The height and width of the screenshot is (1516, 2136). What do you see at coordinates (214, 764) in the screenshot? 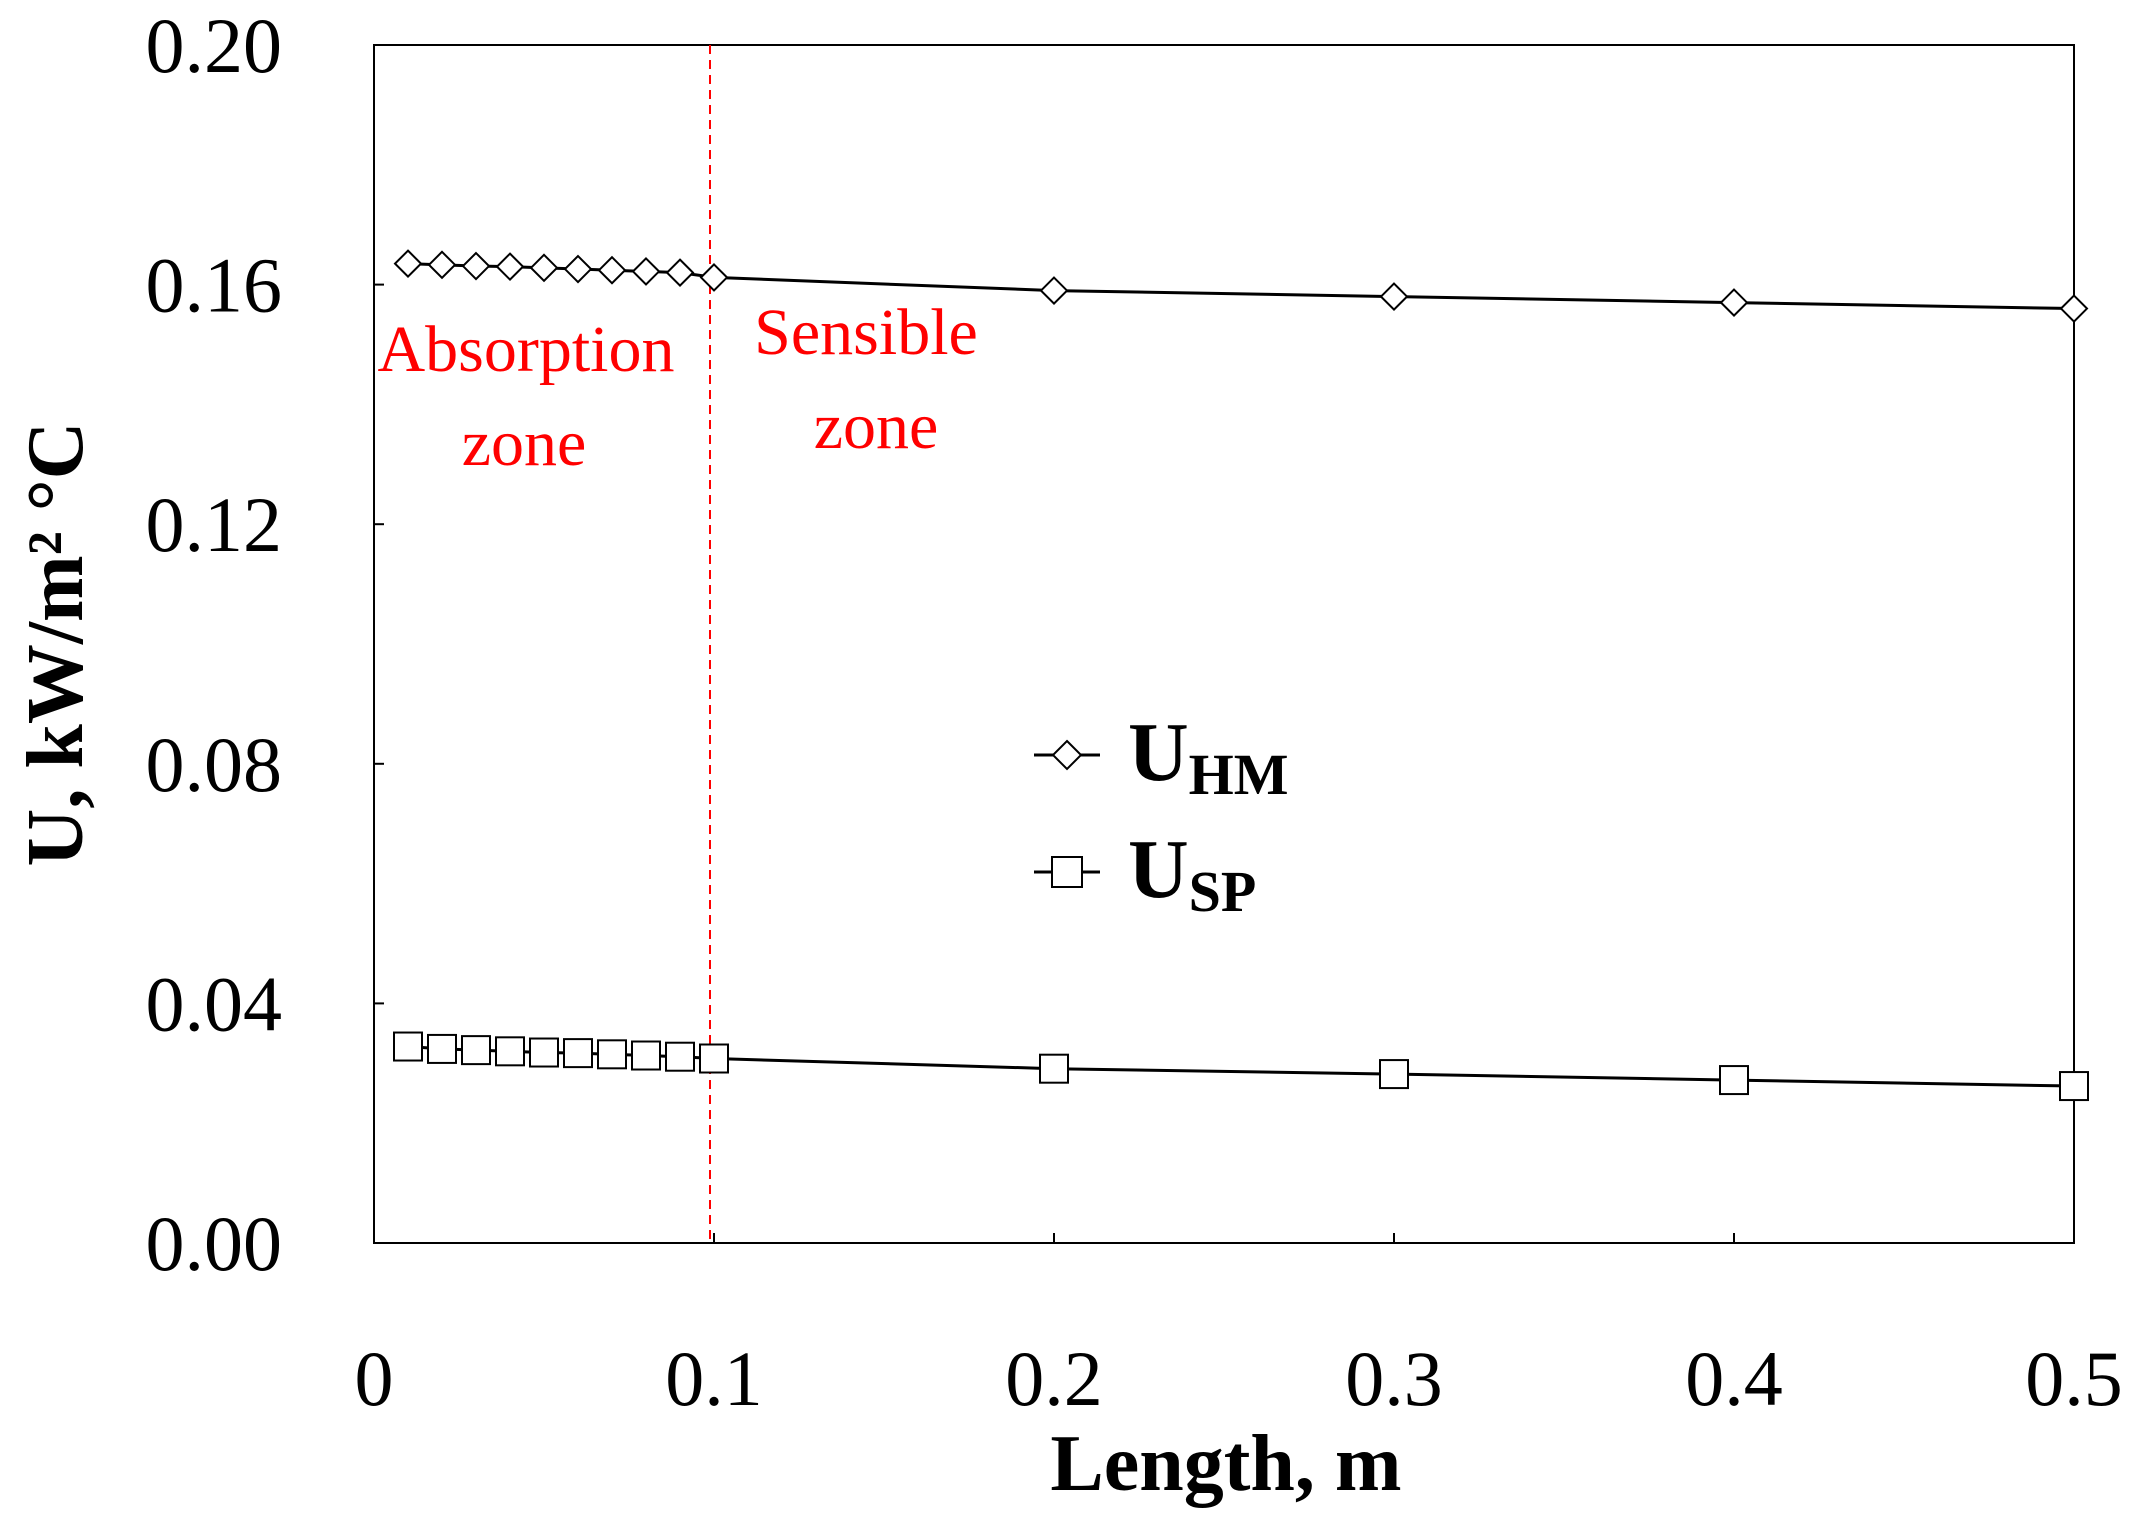
I see `y-tick-label: 0.08` at bounding box center [214, 764].